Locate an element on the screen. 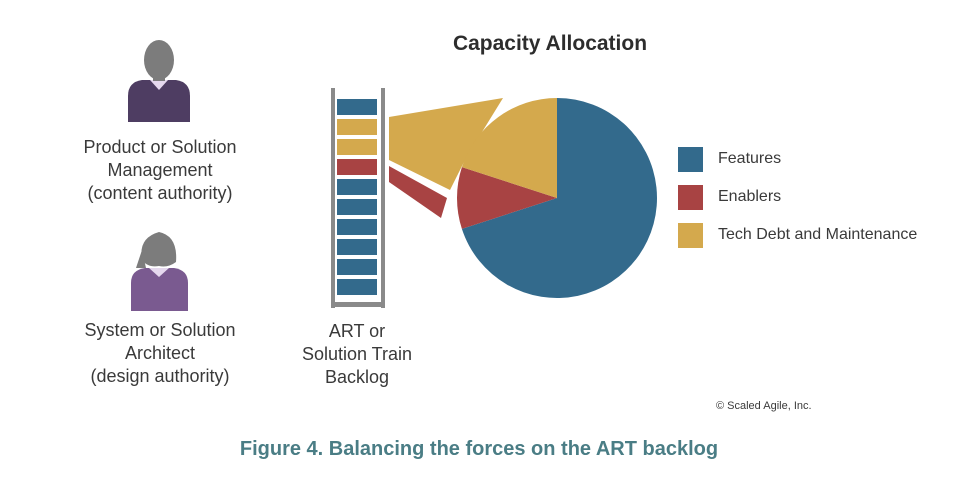  legend-swatch-enablers is located at coordinates (690, 197).